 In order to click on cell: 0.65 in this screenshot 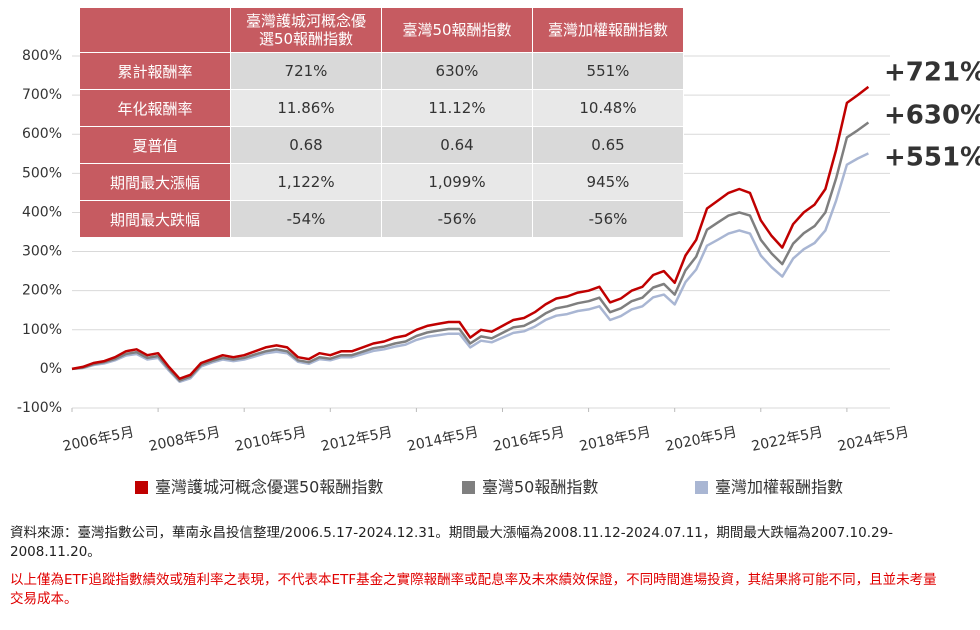, I will do `click(608, 145)`.